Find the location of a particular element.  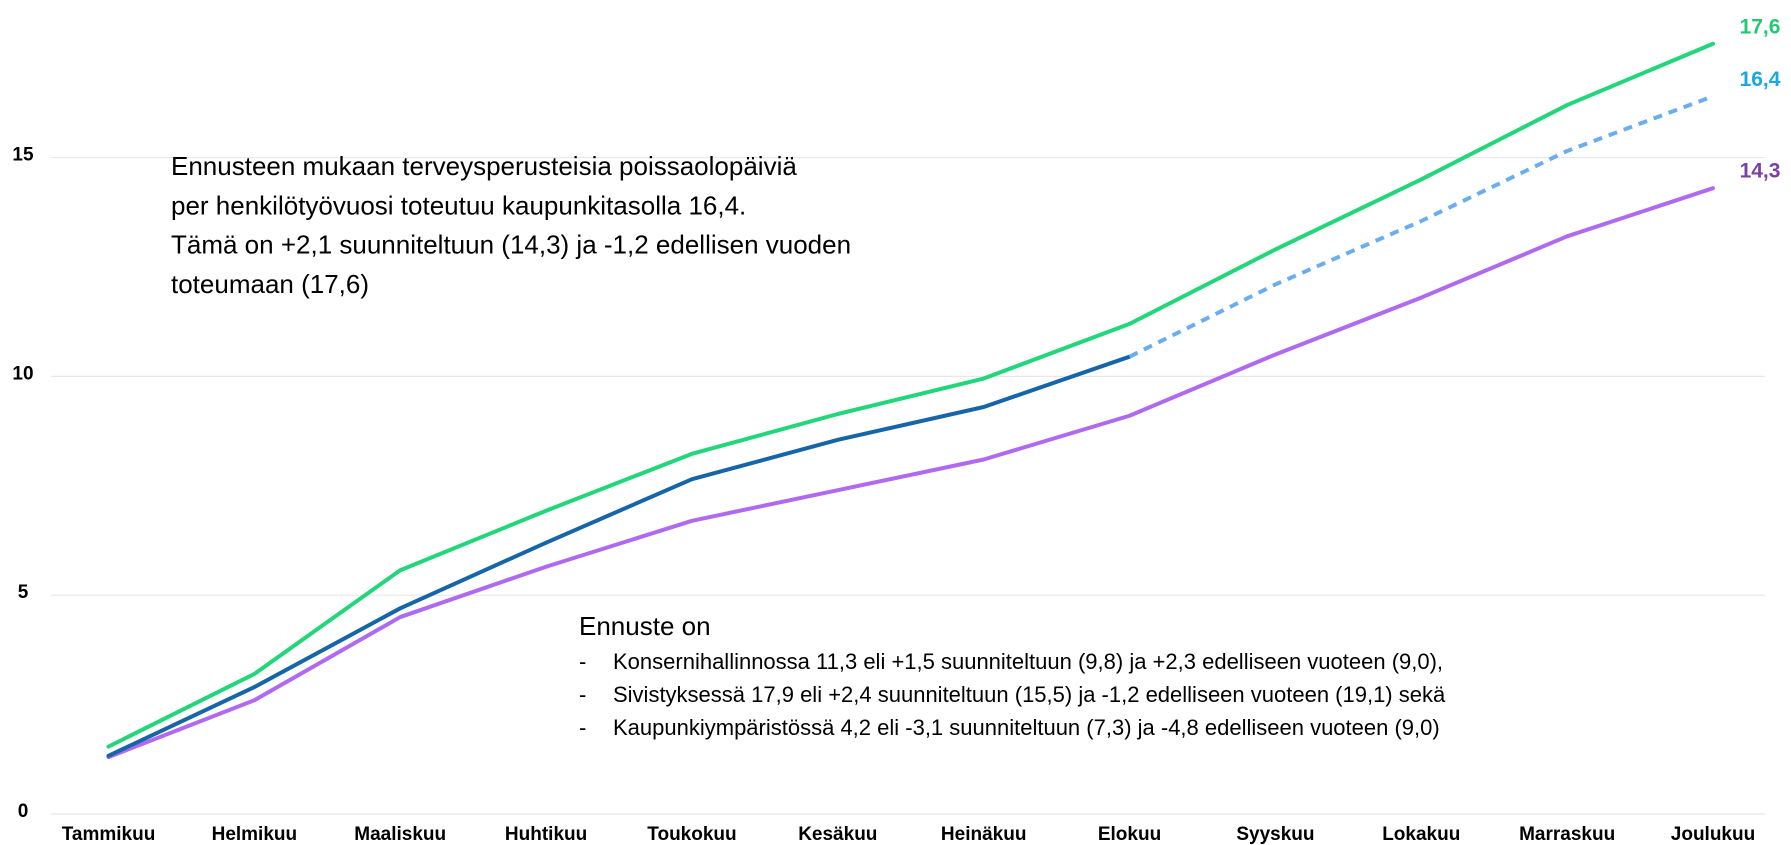

end-label: 16,4 is located at coordinates (1760, 79).